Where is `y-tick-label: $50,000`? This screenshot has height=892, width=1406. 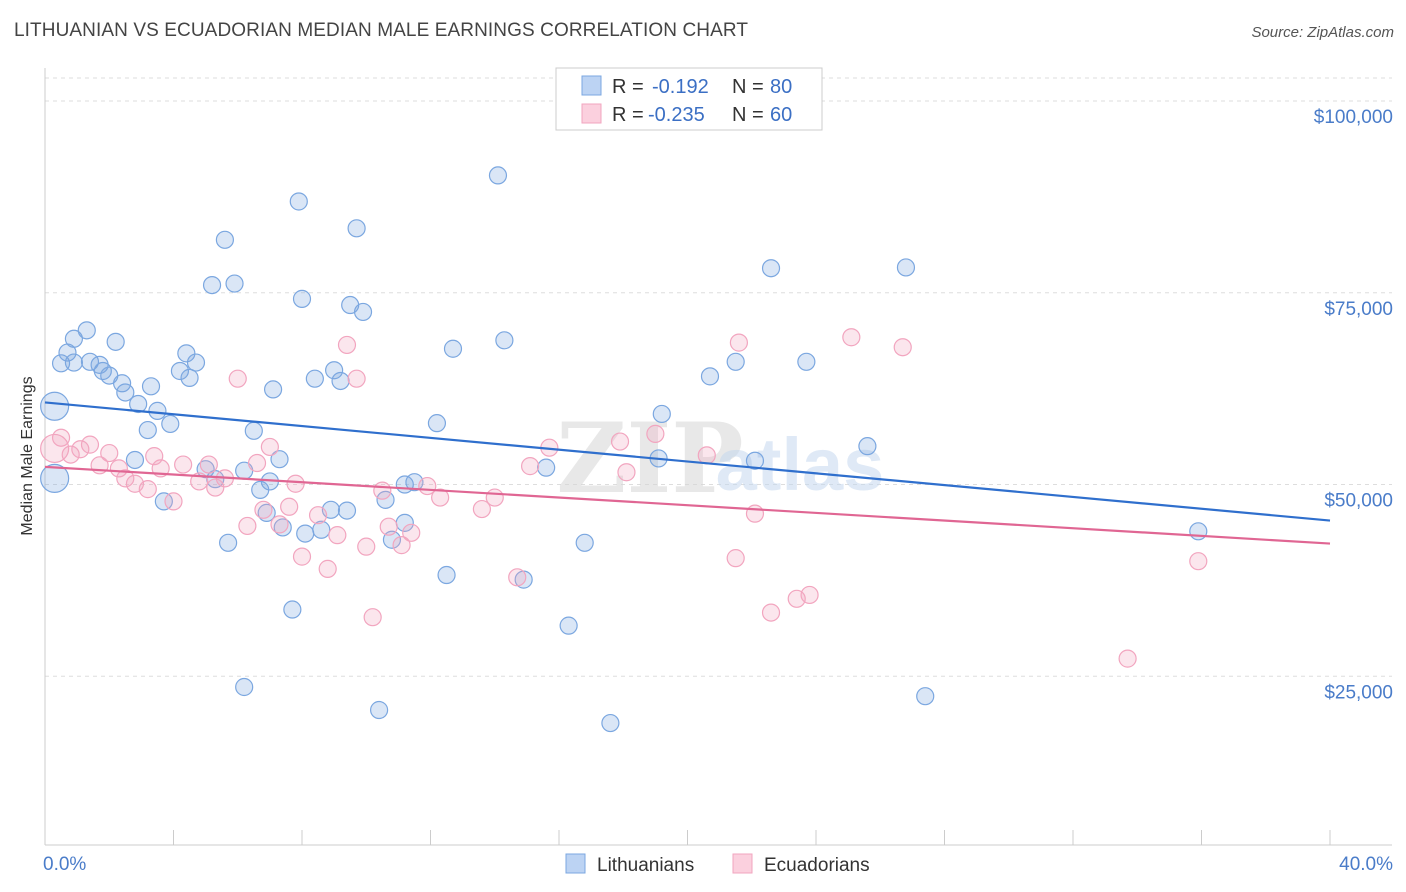 y-tick-label: $50,000 is located at coordinates (1358, 501).